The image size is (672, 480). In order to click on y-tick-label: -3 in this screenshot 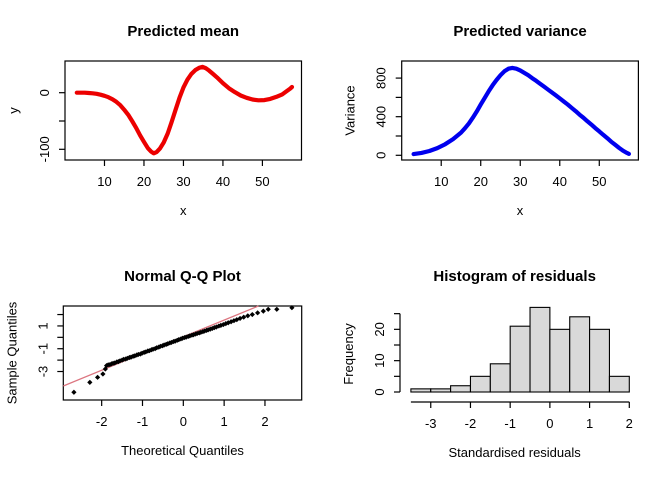, I will do `click(42, 372)`.